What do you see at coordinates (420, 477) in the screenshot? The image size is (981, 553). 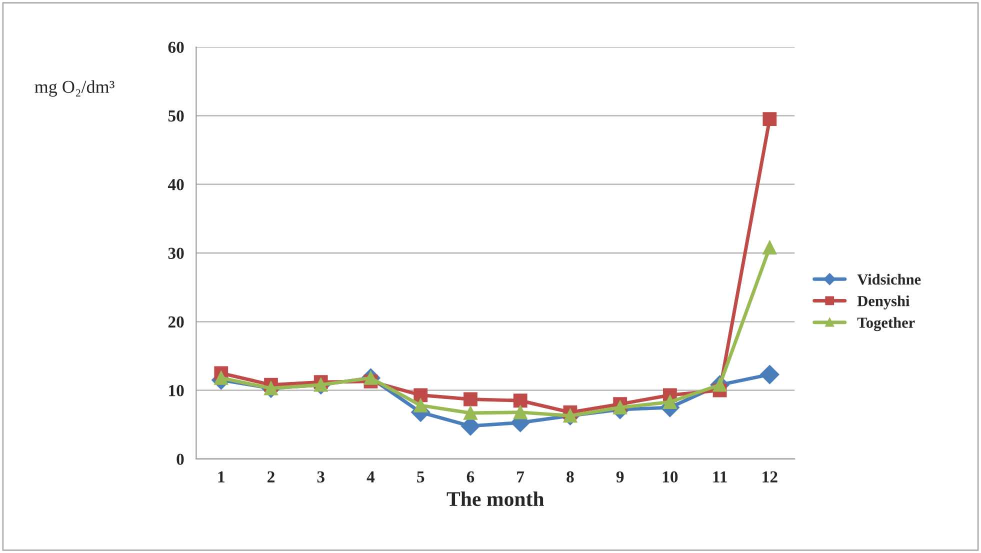 I see `x-tick-label: 5` at bounding box center [420, 477].